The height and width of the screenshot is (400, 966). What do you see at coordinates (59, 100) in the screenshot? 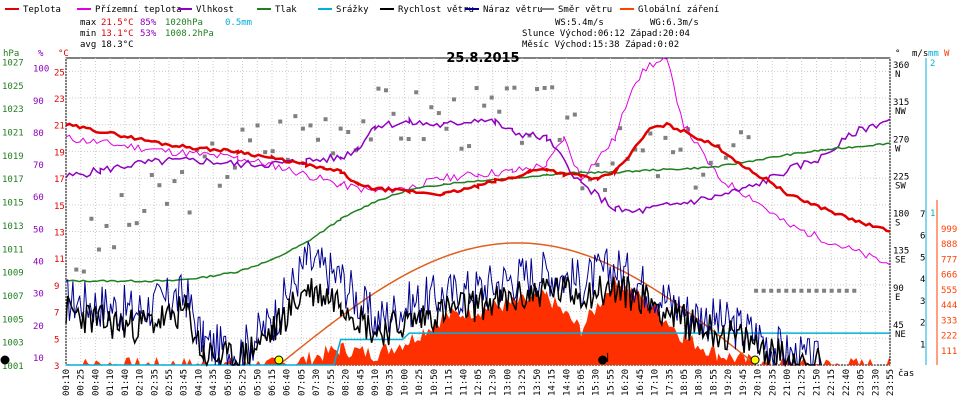
I see `axis-celsius-tick: 23` at bounding box center [59, 100].